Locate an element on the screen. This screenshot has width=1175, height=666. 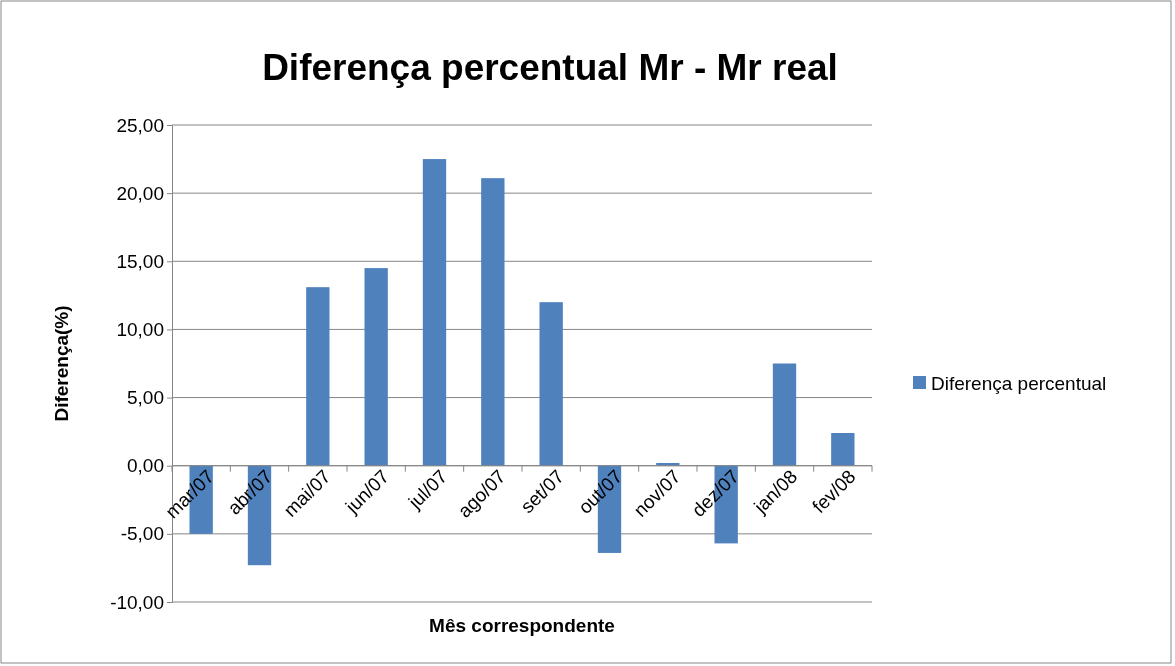
y-tick-label: 15,00 is located at coordinates (140, 261).